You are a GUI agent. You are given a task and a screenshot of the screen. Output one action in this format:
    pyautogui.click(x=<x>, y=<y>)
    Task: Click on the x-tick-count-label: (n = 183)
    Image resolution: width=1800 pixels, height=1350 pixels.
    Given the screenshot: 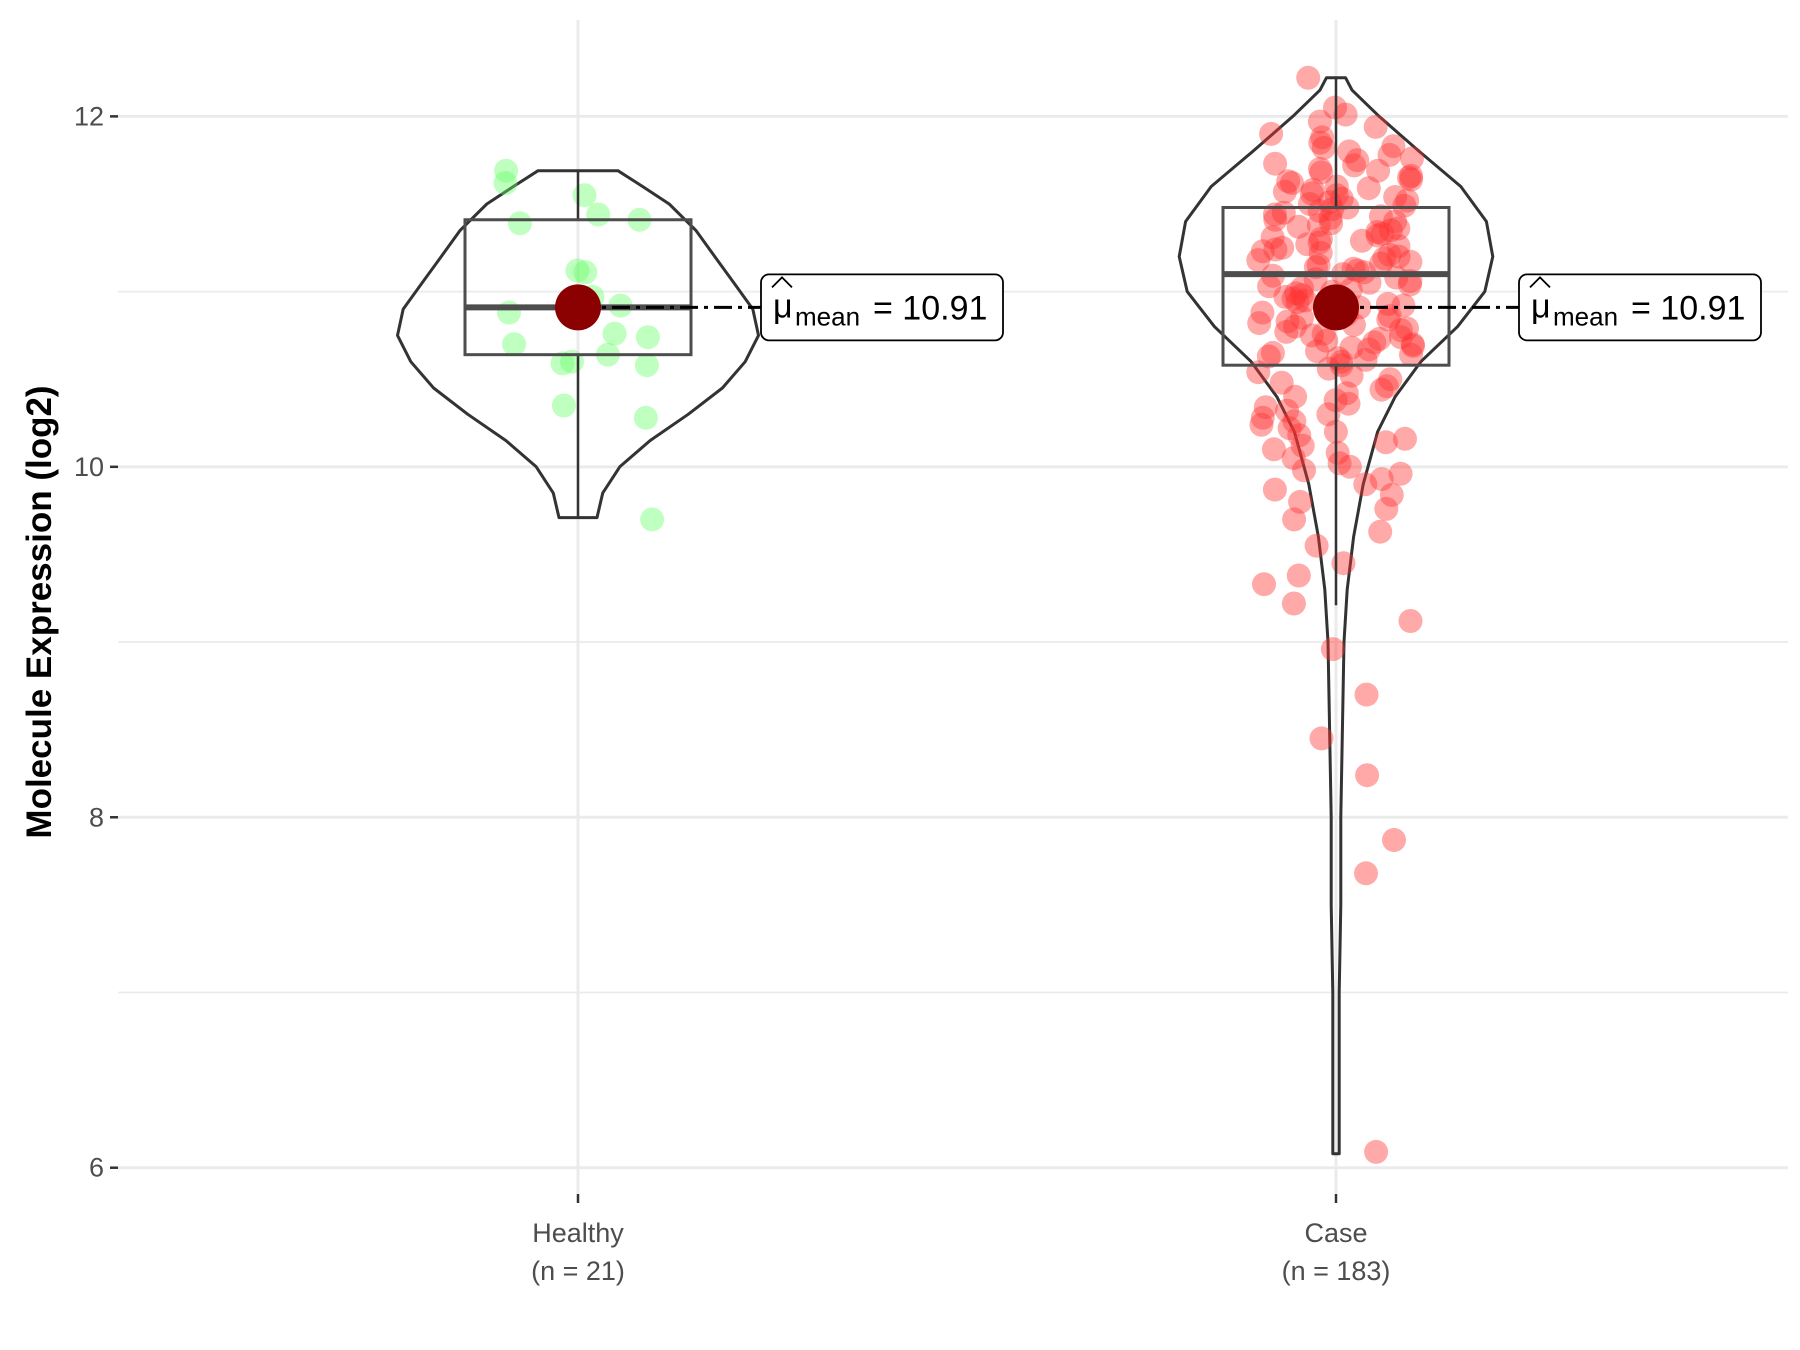 What is the action you would take?
    pyautogui.click(x=1336, y=1271)
    